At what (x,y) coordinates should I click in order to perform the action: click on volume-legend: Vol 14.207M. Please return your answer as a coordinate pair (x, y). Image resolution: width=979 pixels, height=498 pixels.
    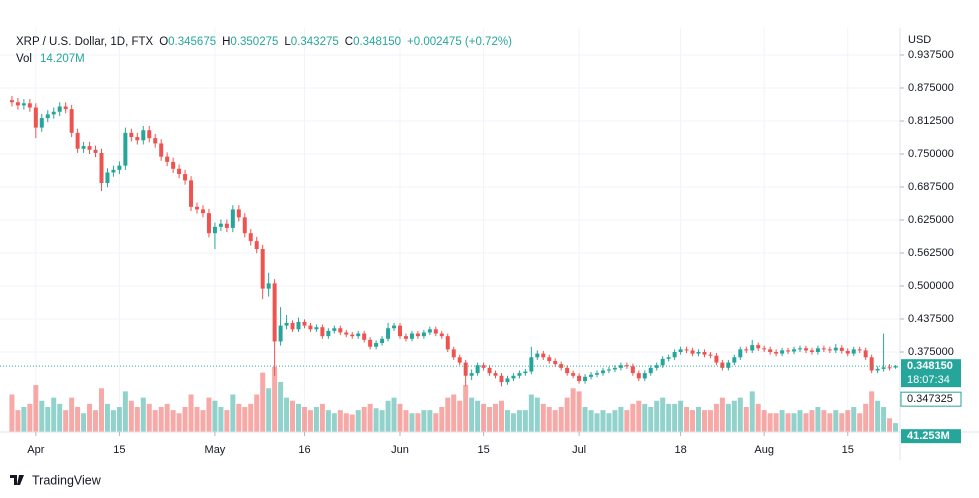
    Looking at the image, I should click on (50, 59).